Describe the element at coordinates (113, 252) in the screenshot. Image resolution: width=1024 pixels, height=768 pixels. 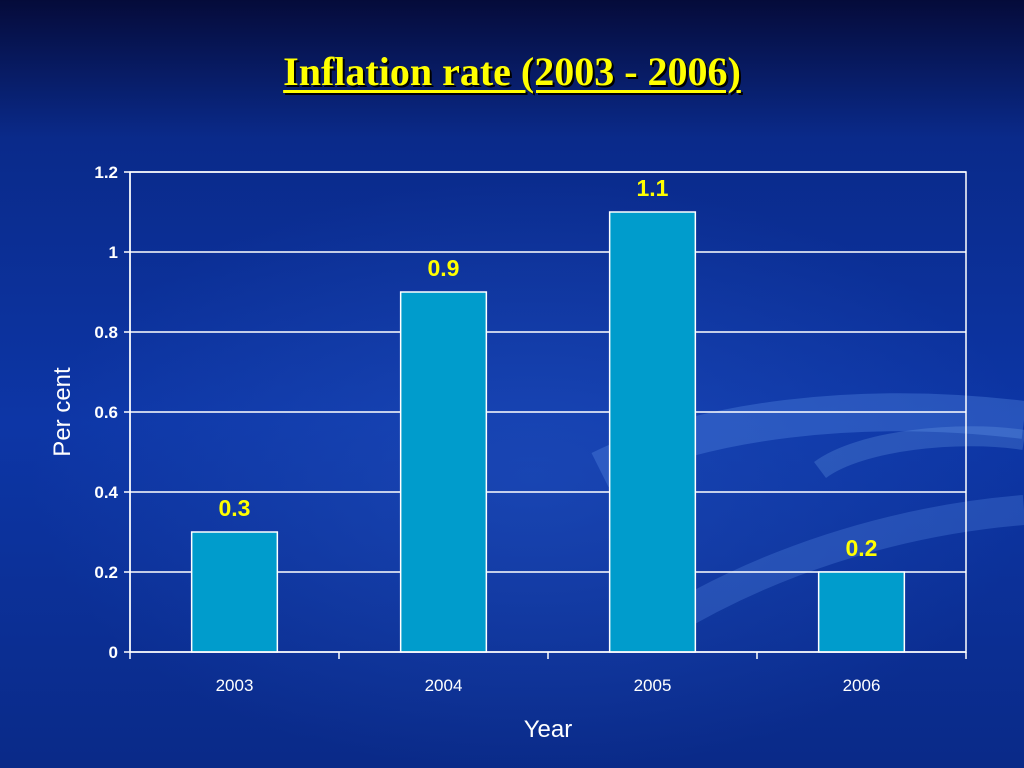
I see `y-tick-label: 1` at that location.